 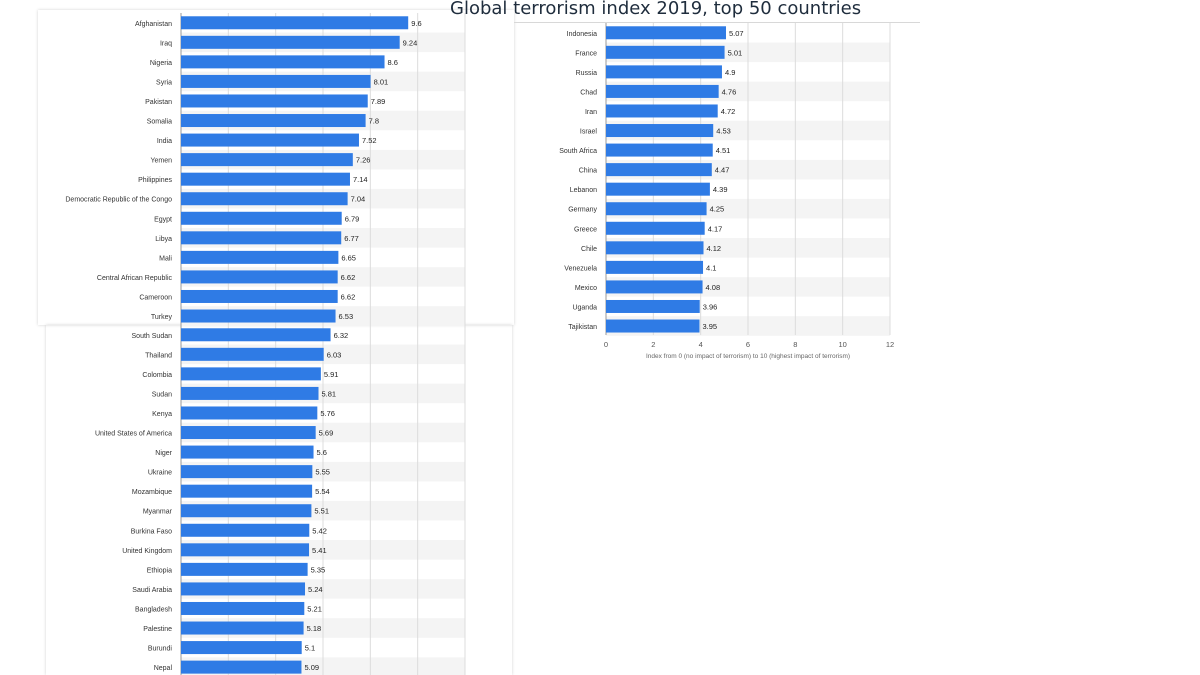 What do you see at coordinates (381, 81) in the screenshot?
I see `value-label: 8.01` at bounding box center [381, 81].